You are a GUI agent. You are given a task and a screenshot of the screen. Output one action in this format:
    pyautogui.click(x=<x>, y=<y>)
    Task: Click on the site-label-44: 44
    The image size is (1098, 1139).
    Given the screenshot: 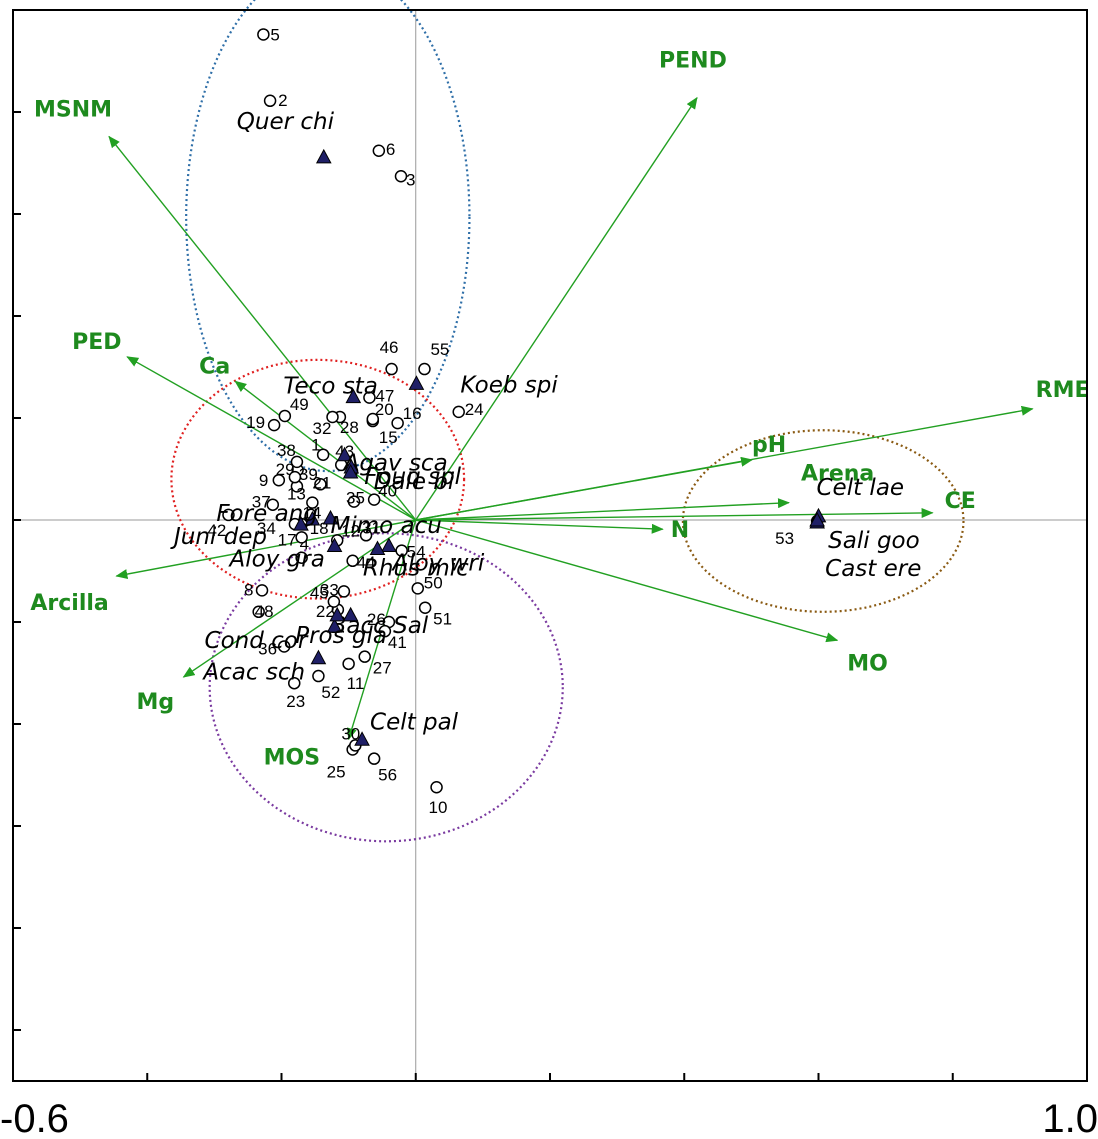 What is the action you would take?
    pyautogui.click(x=366, y=562)
    